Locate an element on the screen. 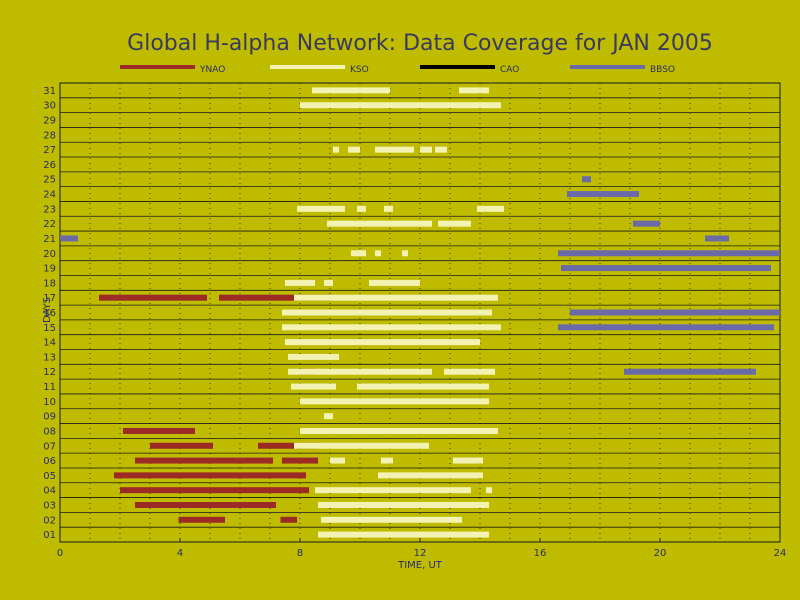 The image size is (800, 600). y-axis-label: DAYS is located at coordinates (47, 310).